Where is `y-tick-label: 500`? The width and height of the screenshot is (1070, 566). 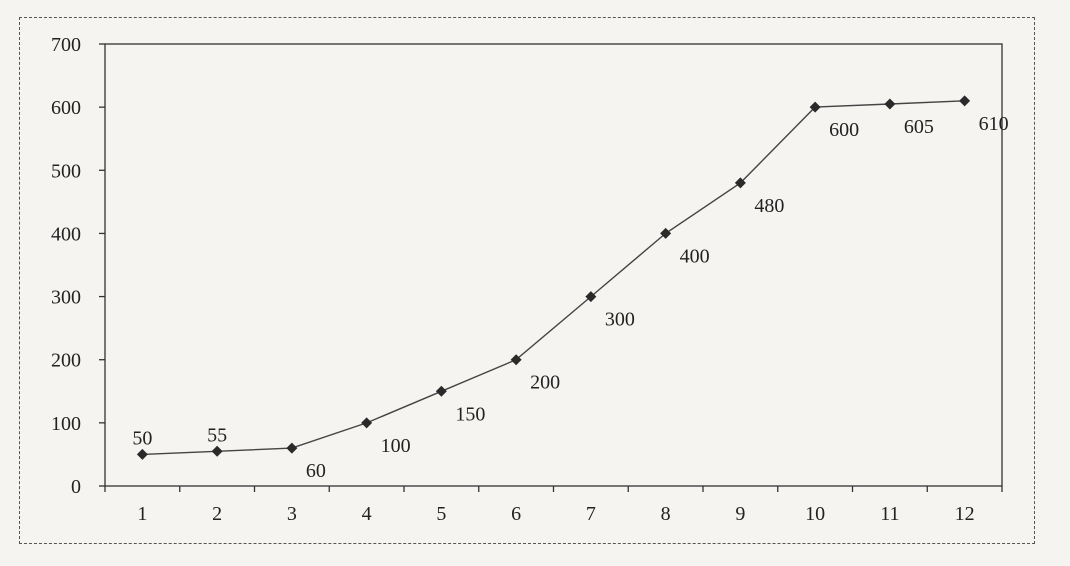 y-tick-label: 500 is located at coordinates (66, 171).